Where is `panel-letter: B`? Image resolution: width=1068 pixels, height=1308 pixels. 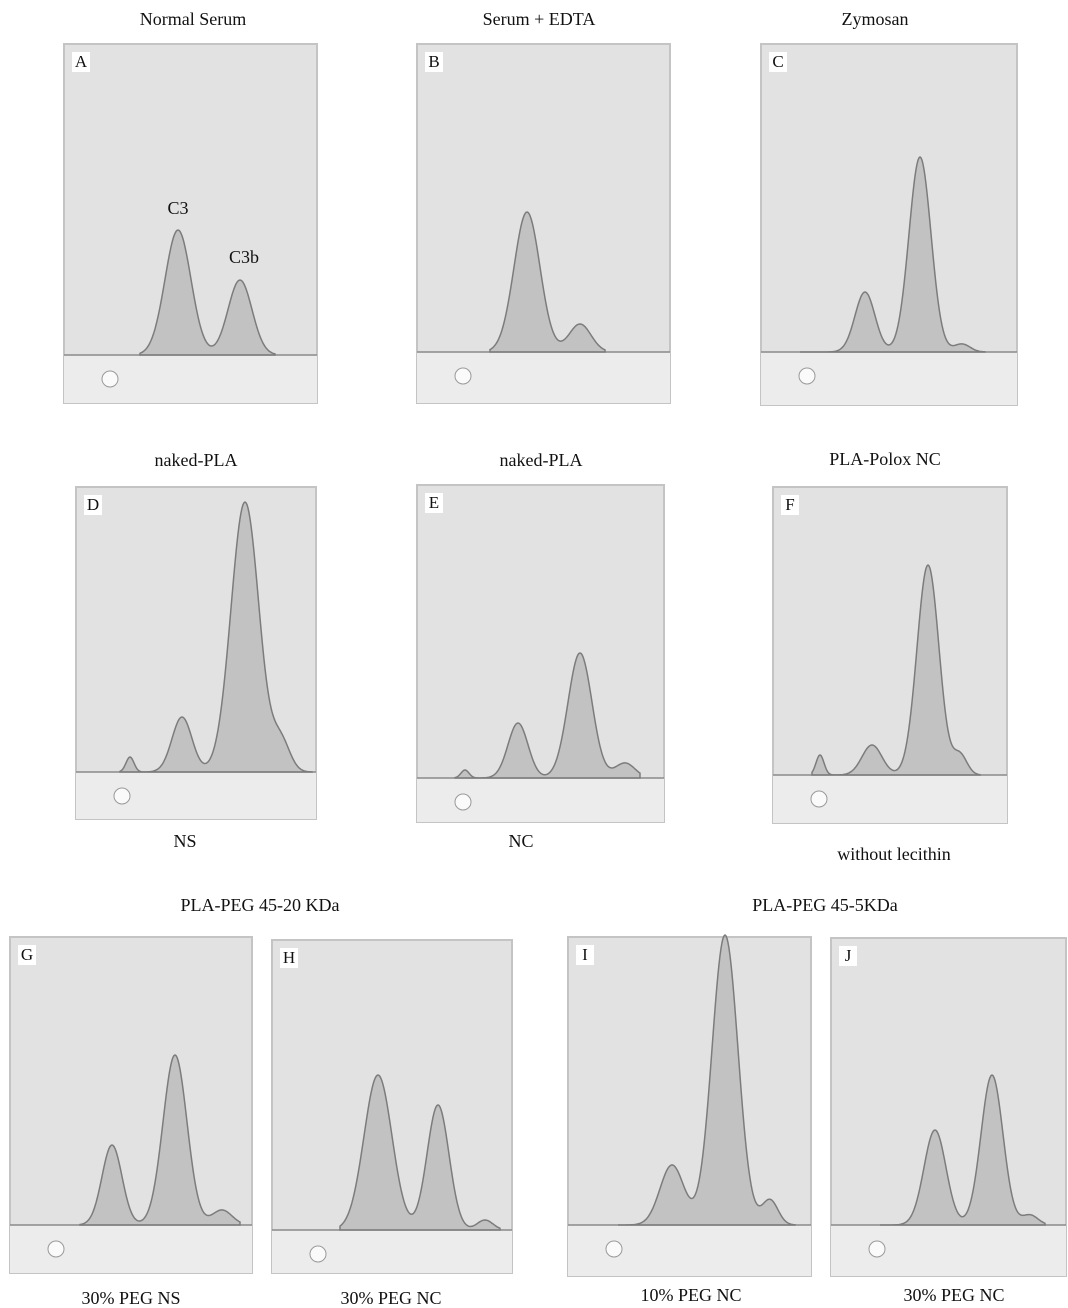 panel-letter: B is located at coordinates (433, 61).